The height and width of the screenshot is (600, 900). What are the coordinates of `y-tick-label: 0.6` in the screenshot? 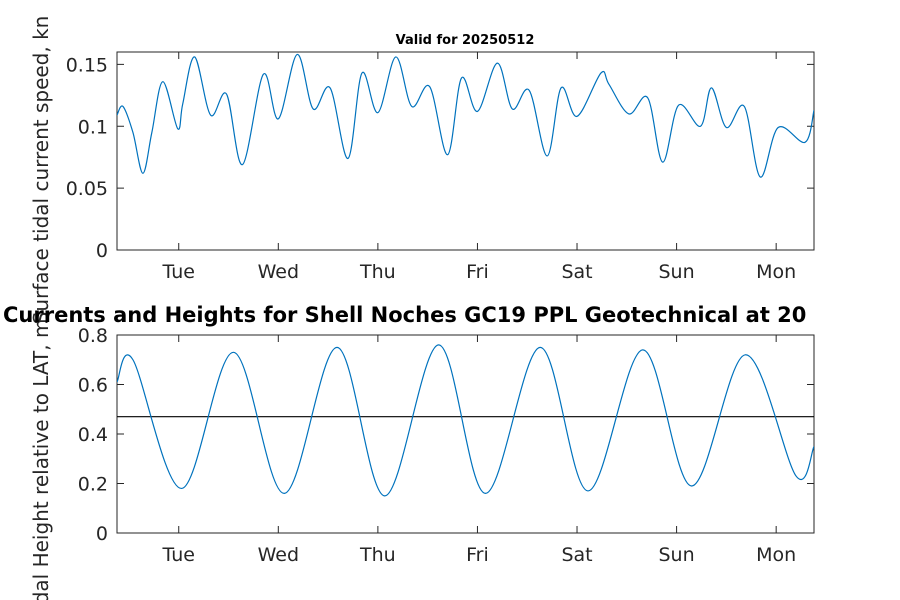 It's located at (93, 386).